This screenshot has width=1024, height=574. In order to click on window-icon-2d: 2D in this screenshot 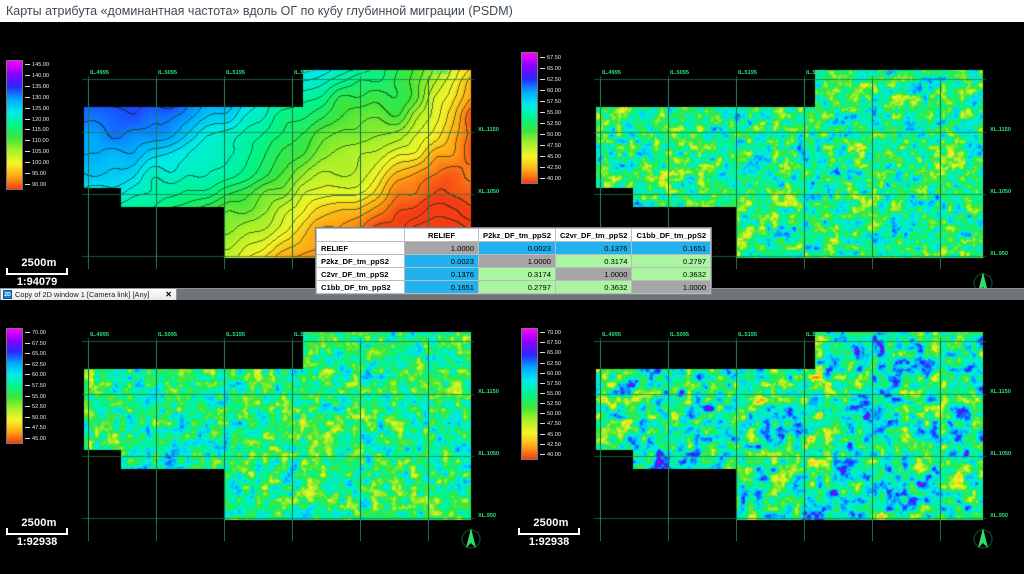, I will do `click(7, 294)`.